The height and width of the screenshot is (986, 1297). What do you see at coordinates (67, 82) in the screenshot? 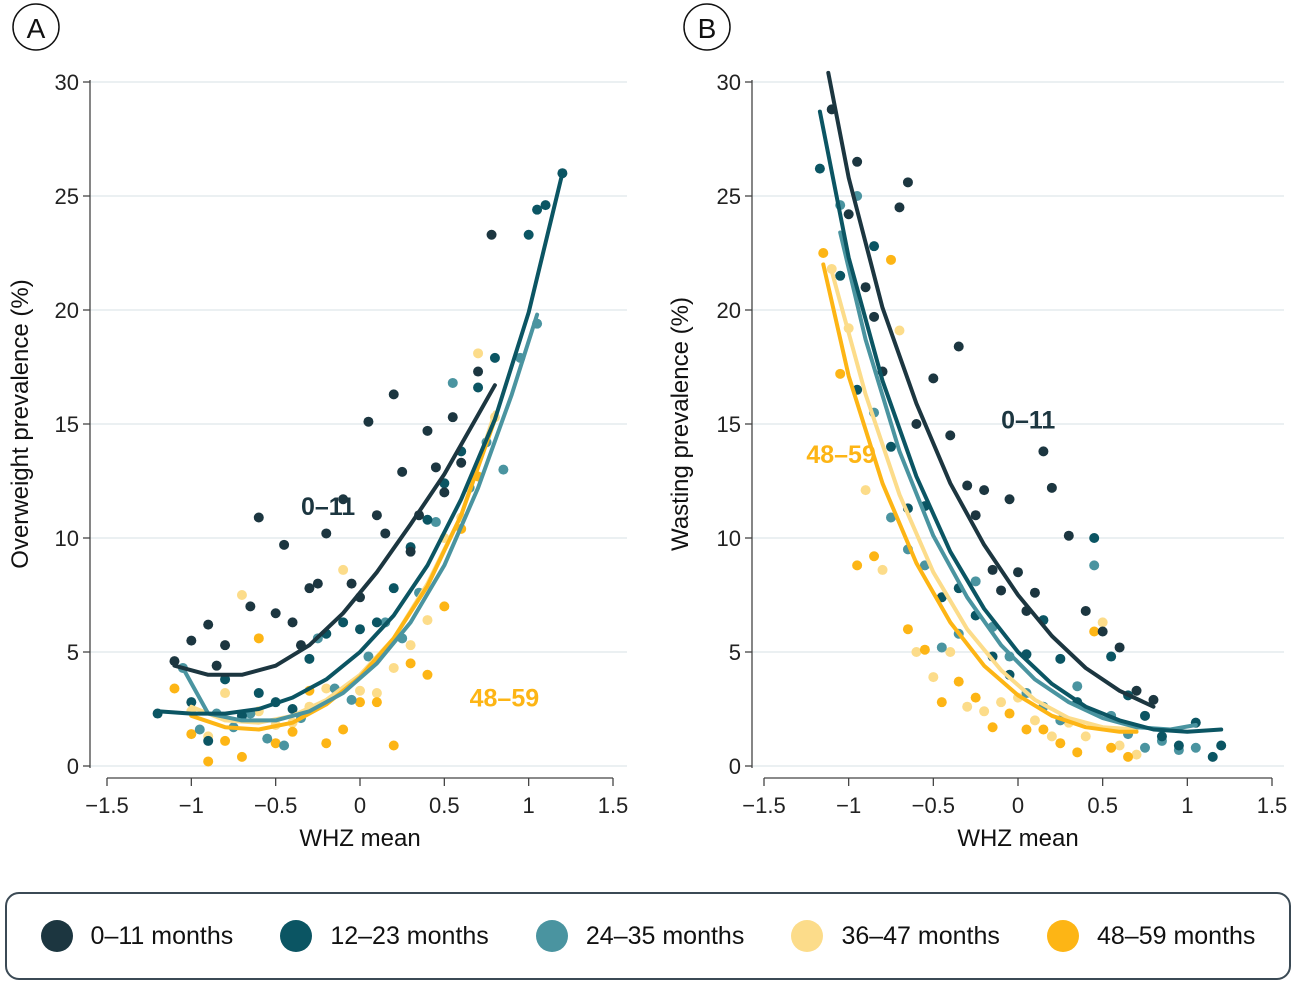
I see `y-tick-label: 30` at bounding box center [67, 82].